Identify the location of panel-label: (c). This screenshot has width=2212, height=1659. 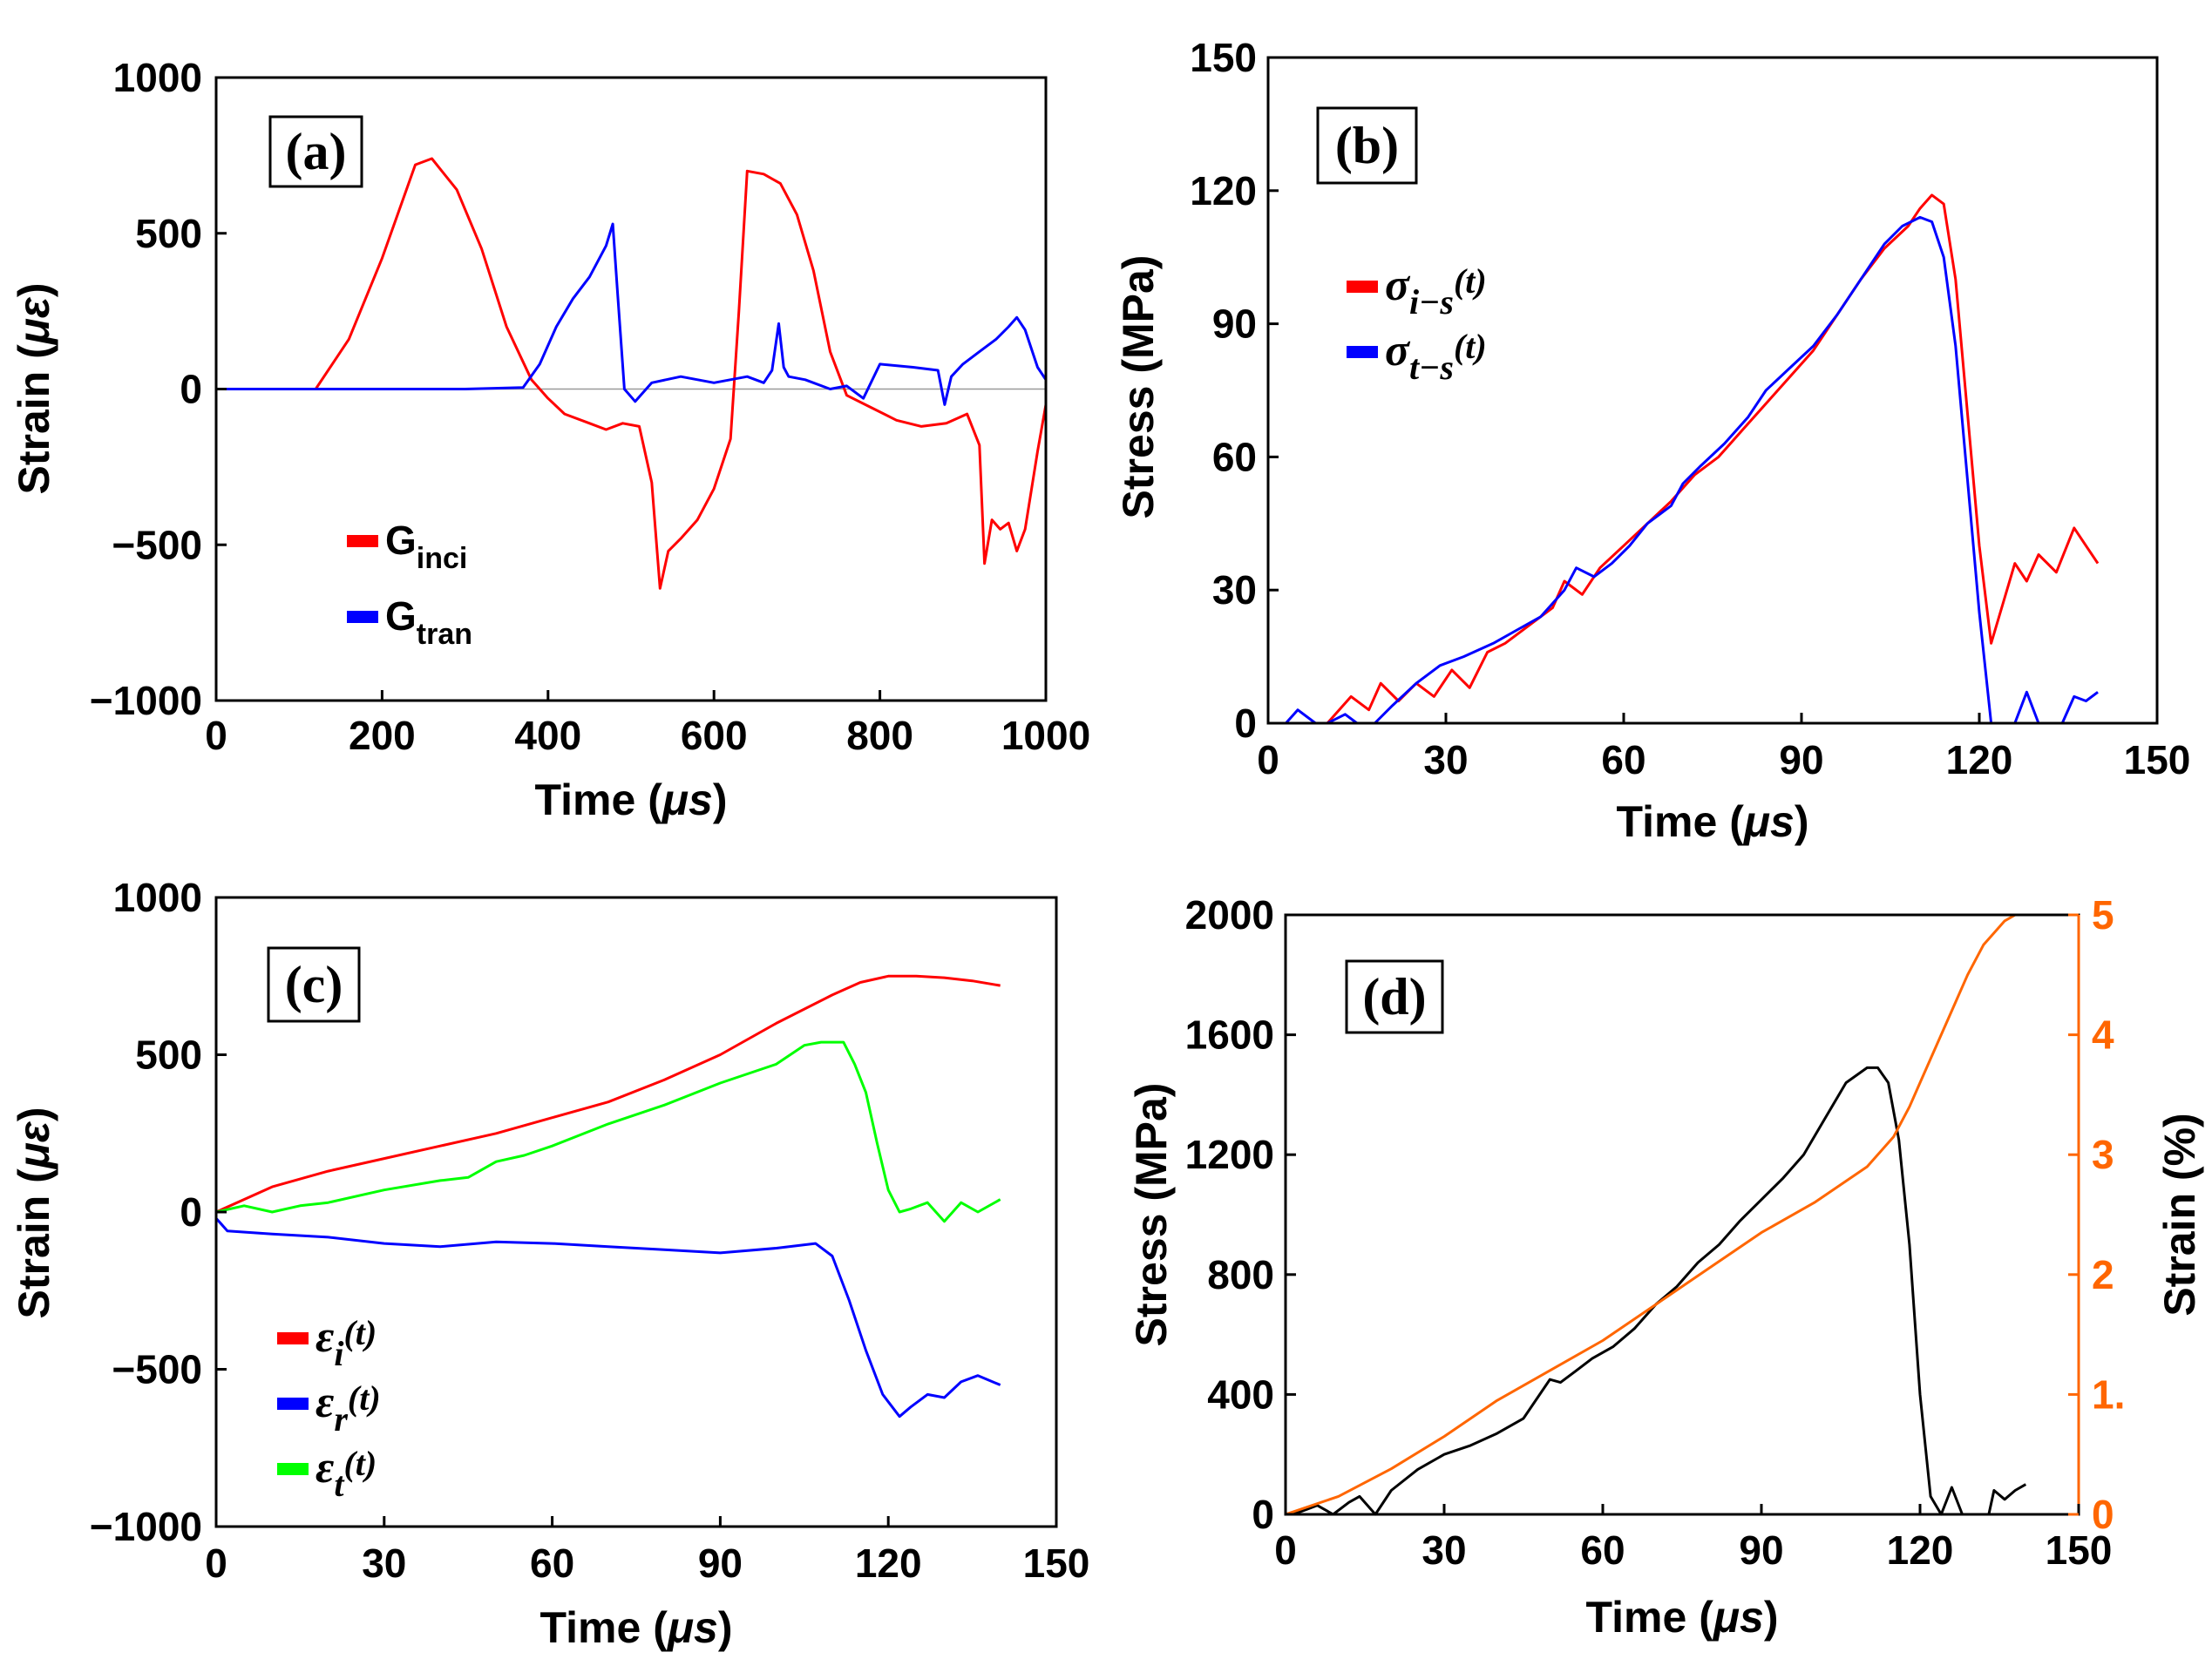
(314, 984).